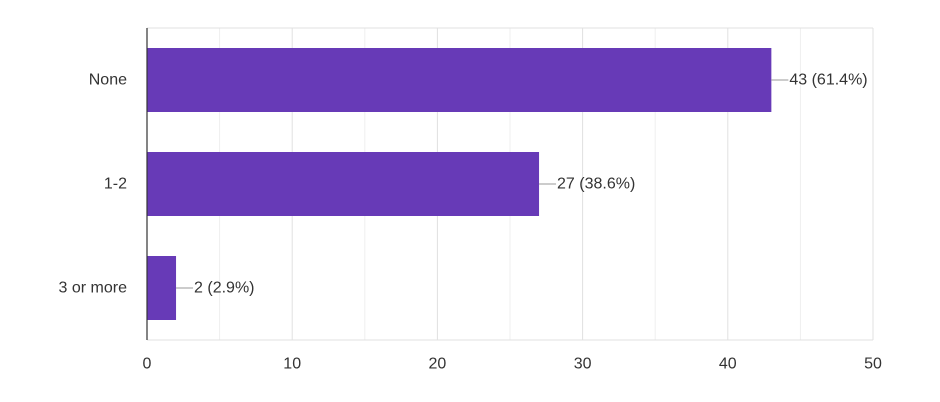 This screenshot has width=940, height=402. What do you see at coordinates (438, 364) in the screenshot?
I see `x-tick-label: 20` at bounding box center [438, 364].